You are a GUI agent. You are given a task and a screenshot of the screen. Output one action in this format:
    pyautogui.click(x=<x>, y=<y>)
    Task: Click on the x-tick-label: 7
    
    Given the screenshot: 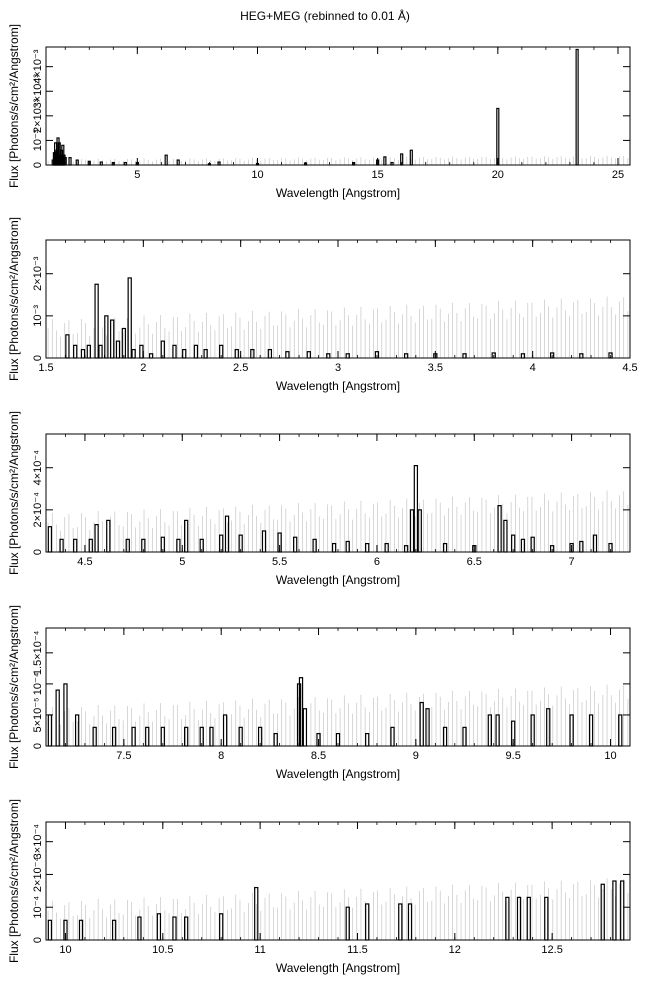 What is the action you would take?
    pyautogui.click(x=572, y=562)
    